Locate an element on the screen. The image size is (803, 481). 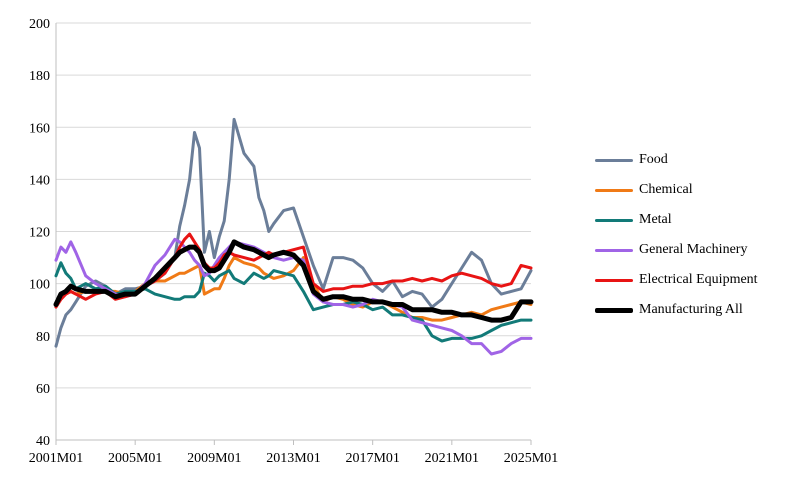
y-tick-label: 160 is located at coordinates (39, 128).